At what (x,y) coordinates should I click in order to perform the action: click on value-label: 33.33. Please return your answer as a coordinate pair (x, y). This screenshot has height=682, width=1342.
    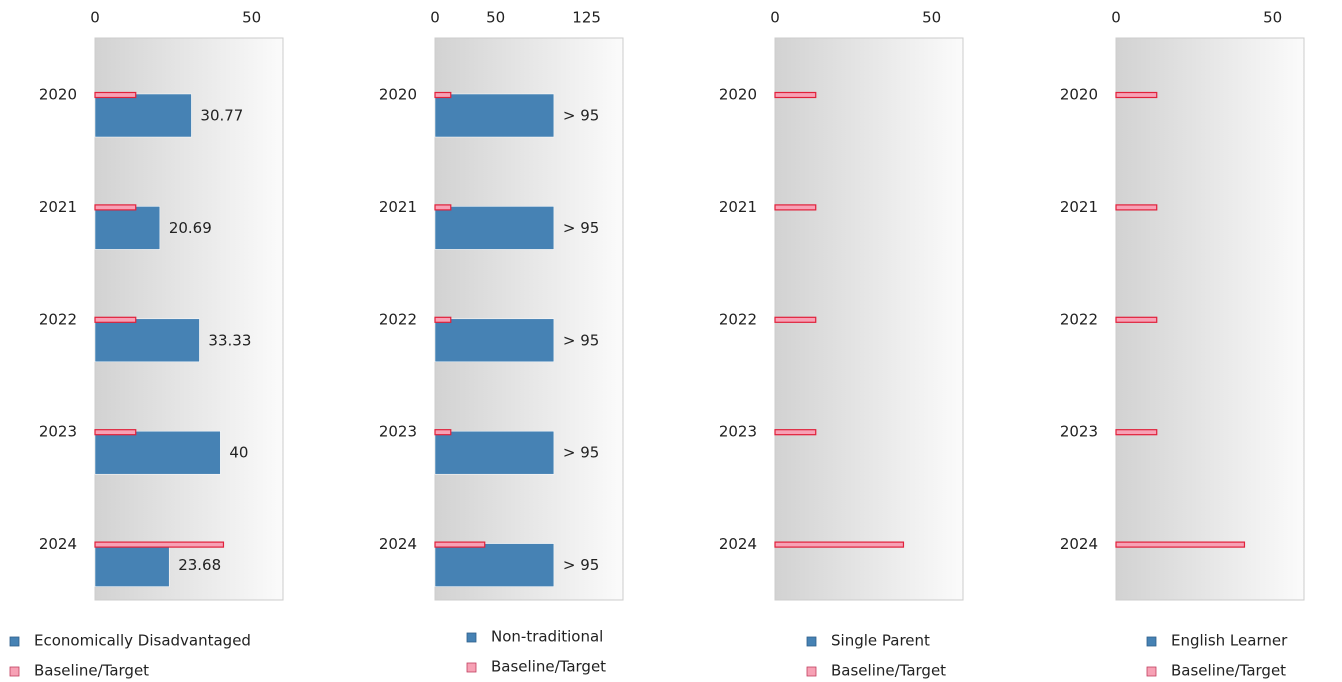
    Looking at the image, I should click on (229, 340).